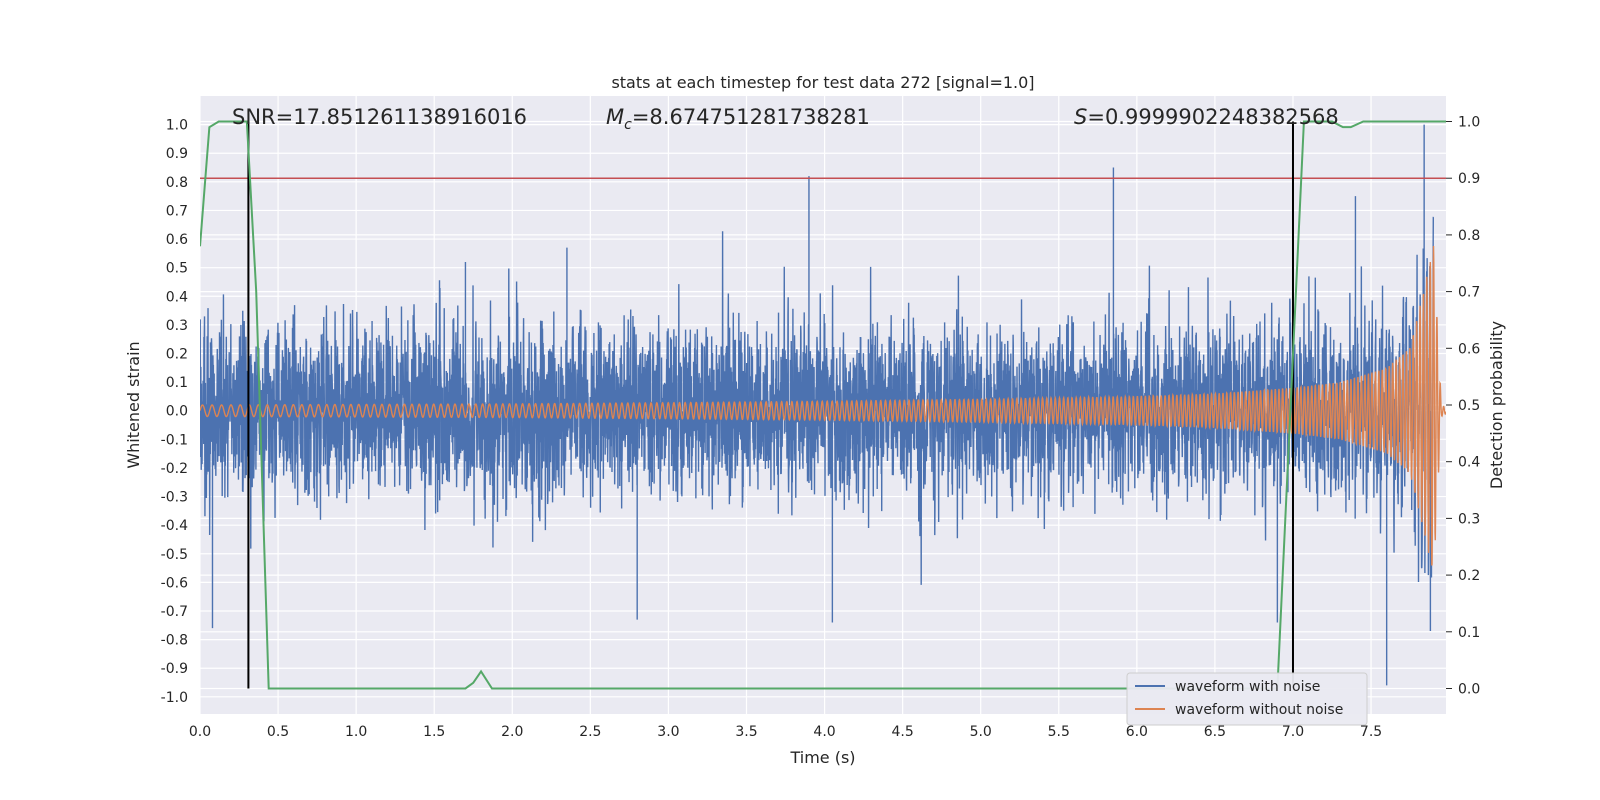 This screenshot has width=1600, height=800. What do you see at coordinates (1496, 405) in the screenshot?
I see `y2-axis-label: Detection probability` at bounding box center [1496, 405].